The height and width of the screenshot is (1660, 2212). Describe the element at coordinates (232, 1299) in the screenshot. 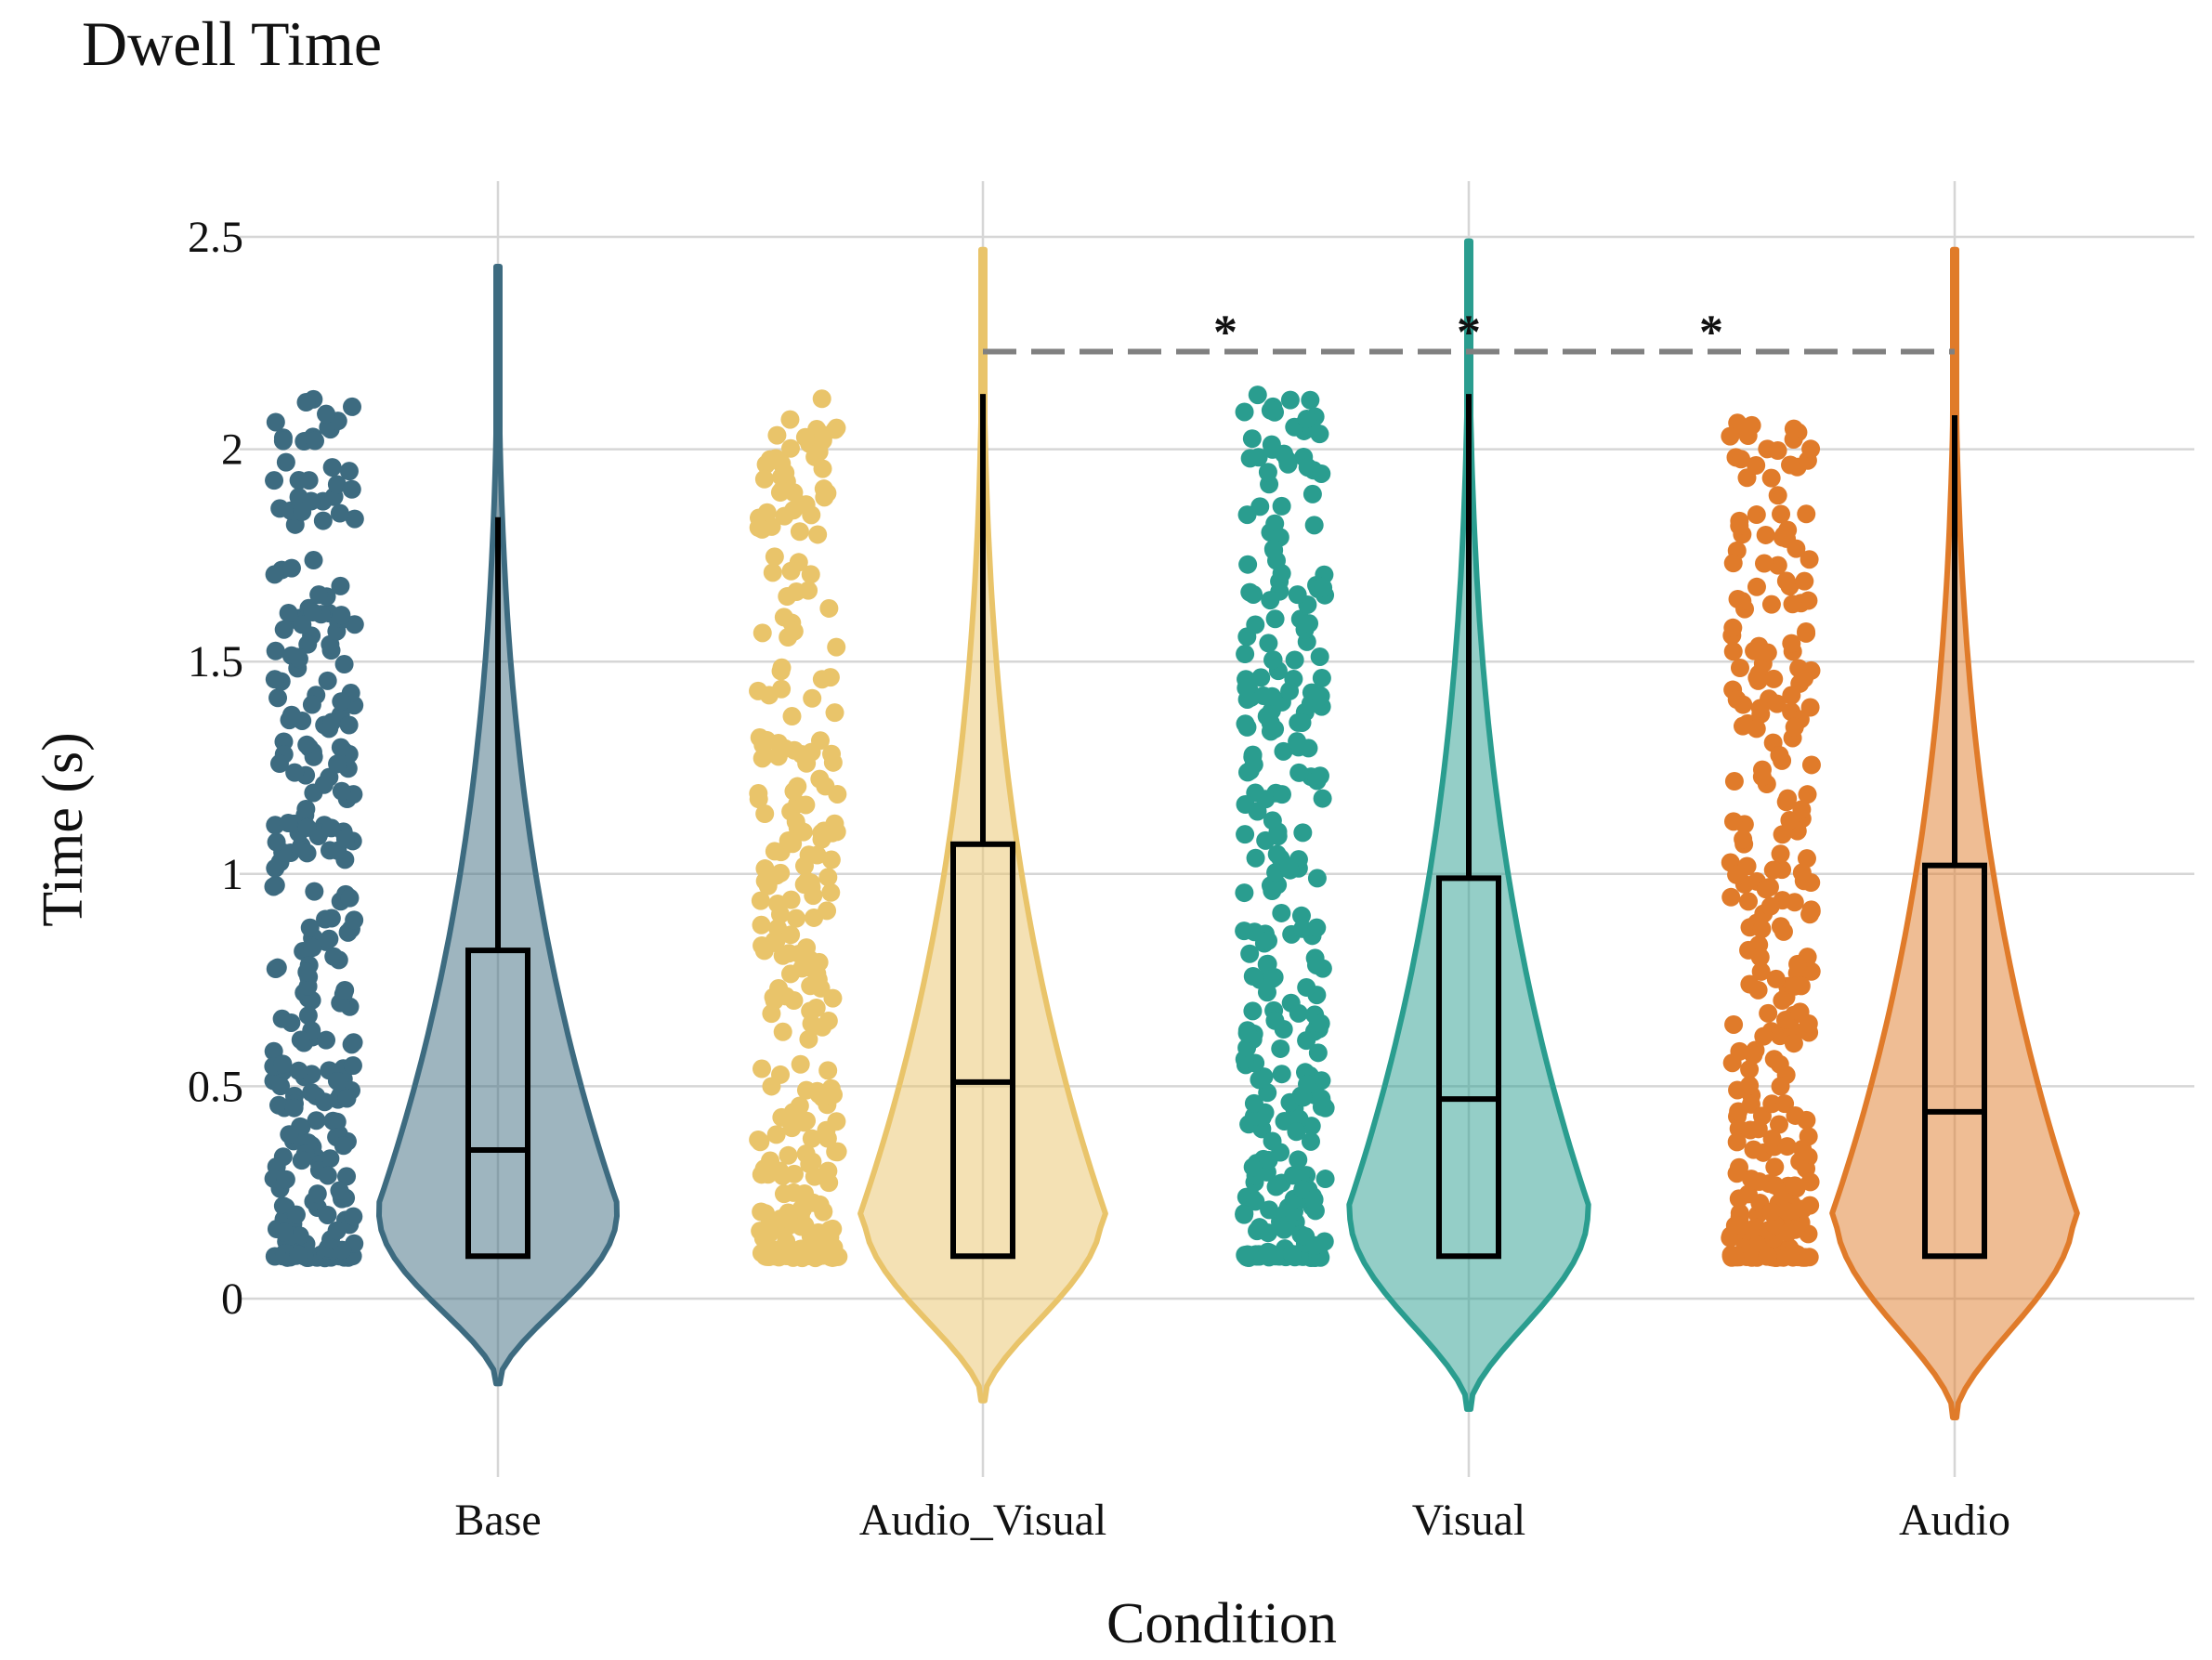

I see `y-tick-label: 0` at that location.